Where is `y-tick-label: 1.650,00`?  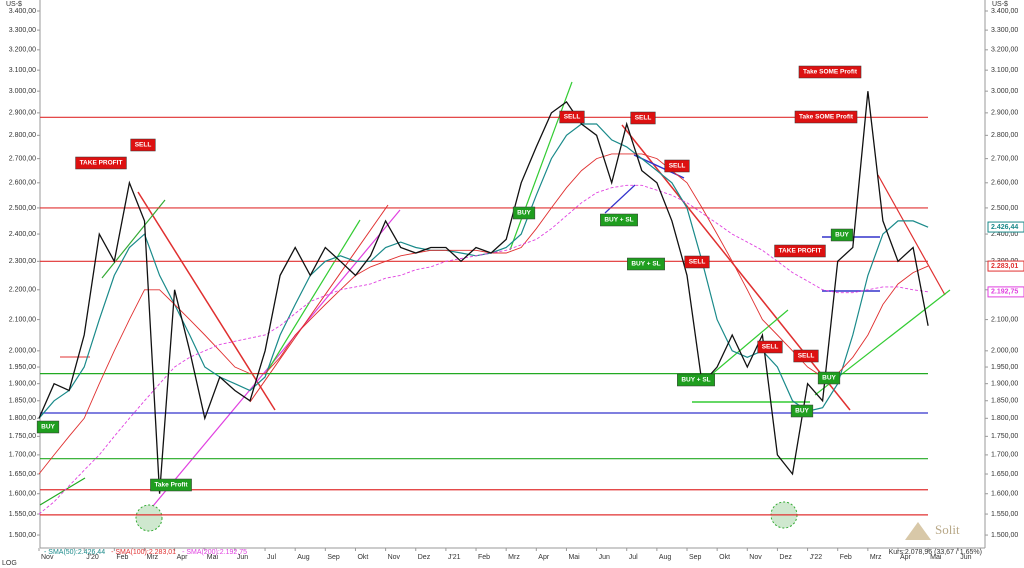 y-tick-label: 1.650,00 is located at coordinates (22, 474).